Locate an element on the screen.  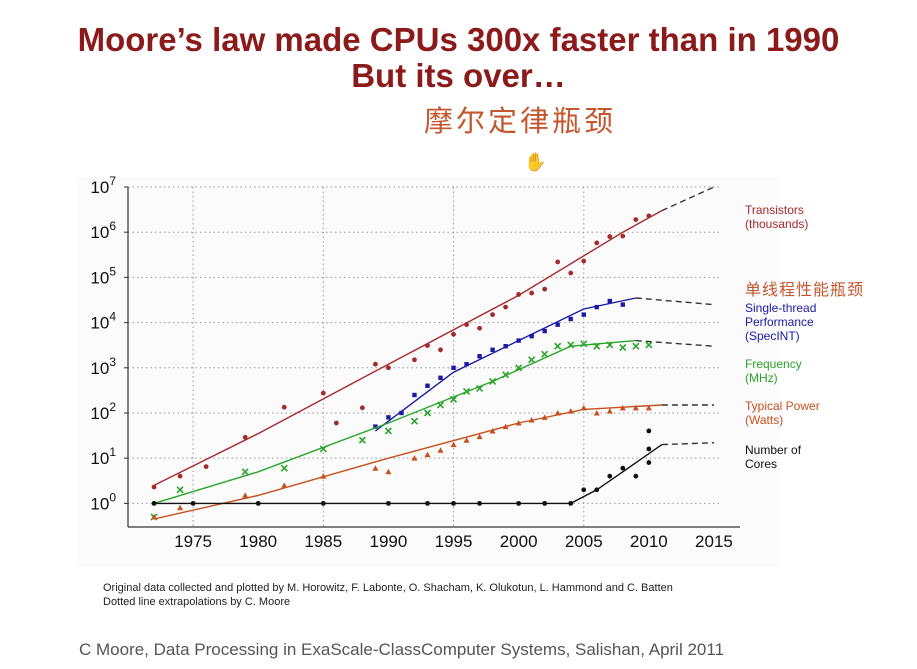
y-tick-label-2: 10² is located at coordinates (103, 411).